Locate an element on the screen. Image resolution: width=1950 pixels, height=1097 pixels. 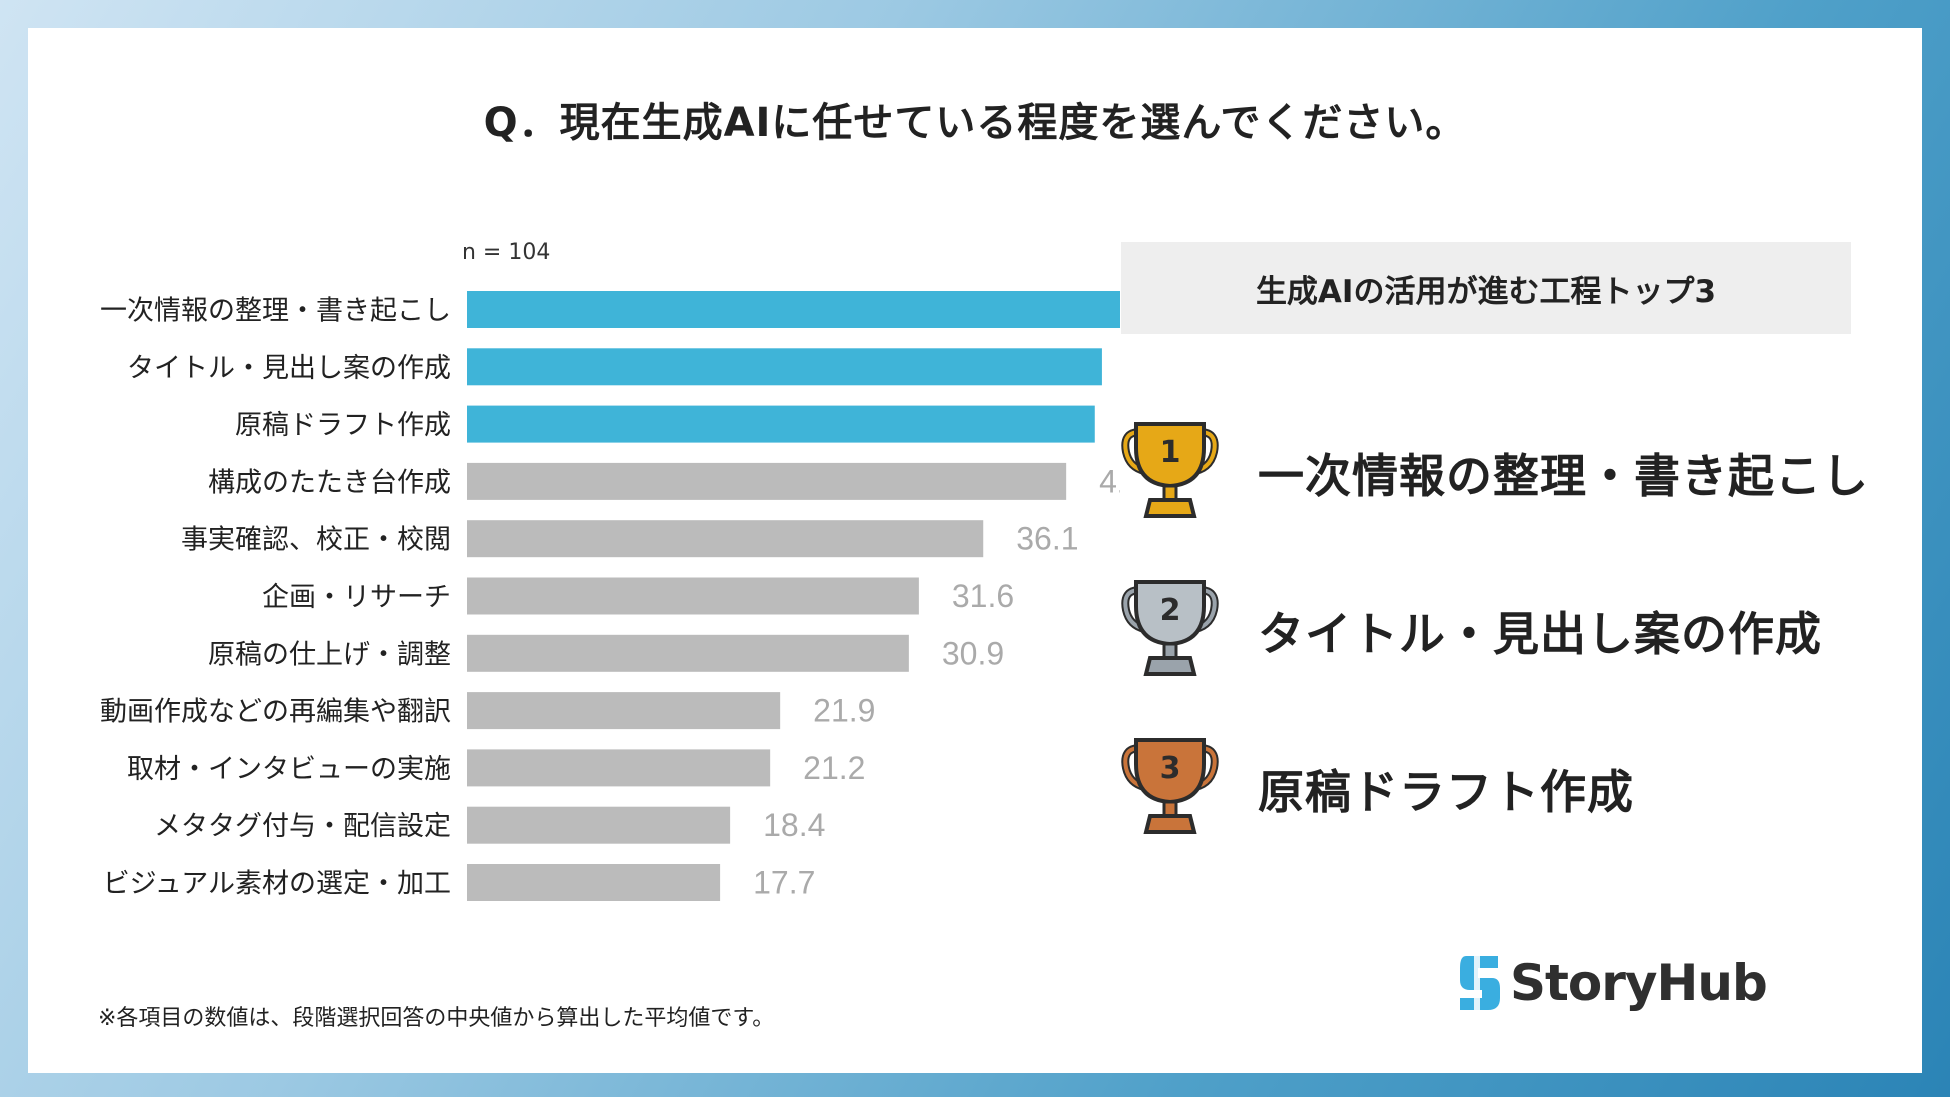
rank-number: 2 is located at coordinates (1170, 610).